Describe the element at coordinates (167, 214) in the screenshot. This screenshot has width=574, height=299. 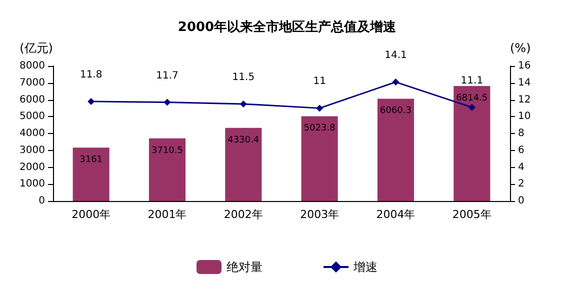
I see `x-tick-label: 2001年` at that location.